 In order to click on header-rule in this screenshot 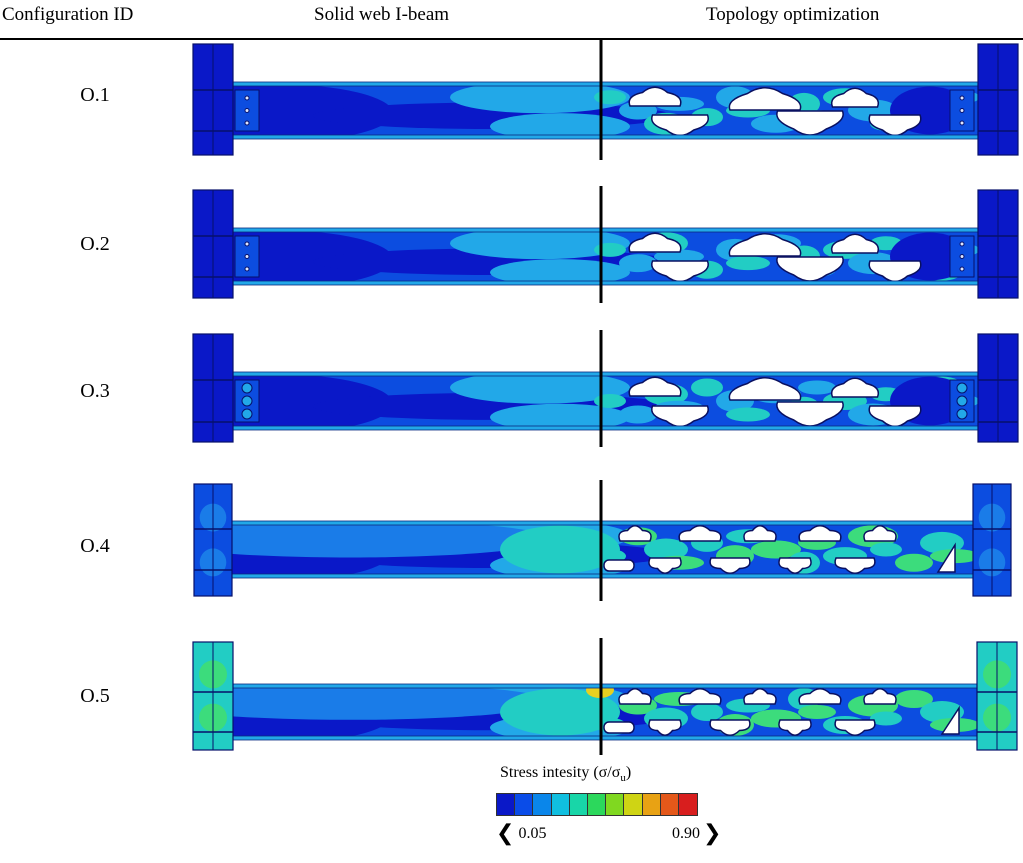, I will do `click(511, 39)`.